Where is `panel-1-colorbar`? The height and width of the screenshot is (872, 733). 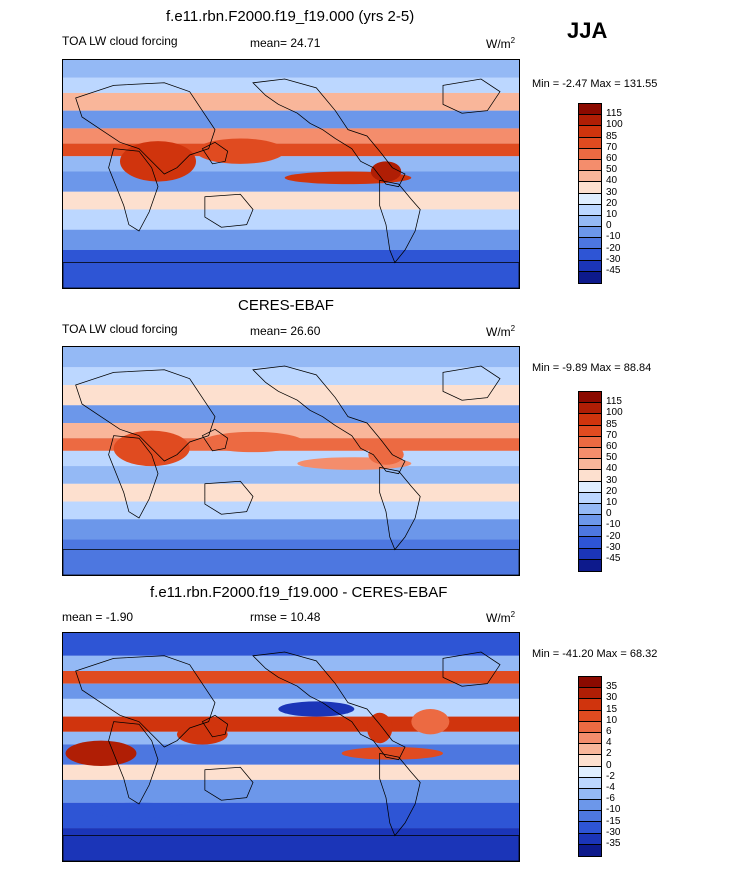
panel-1-colorbar is located at coordinates (590, 193).